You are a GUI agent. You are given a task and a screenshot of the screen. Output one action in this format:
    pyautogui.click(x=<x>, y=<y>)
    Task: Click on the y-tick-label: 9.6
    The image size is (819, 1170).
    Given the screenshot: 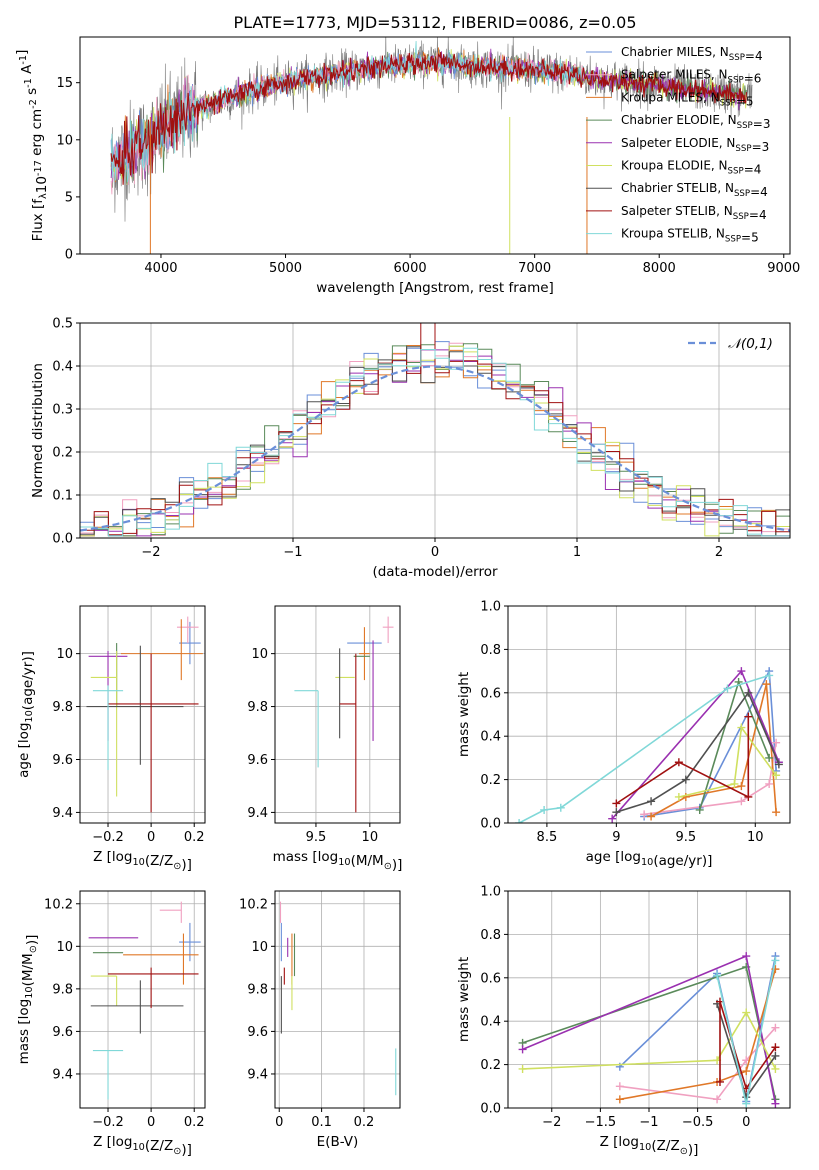 What is the action you would take?
    pyautogui.click(x=62, y=760)
    